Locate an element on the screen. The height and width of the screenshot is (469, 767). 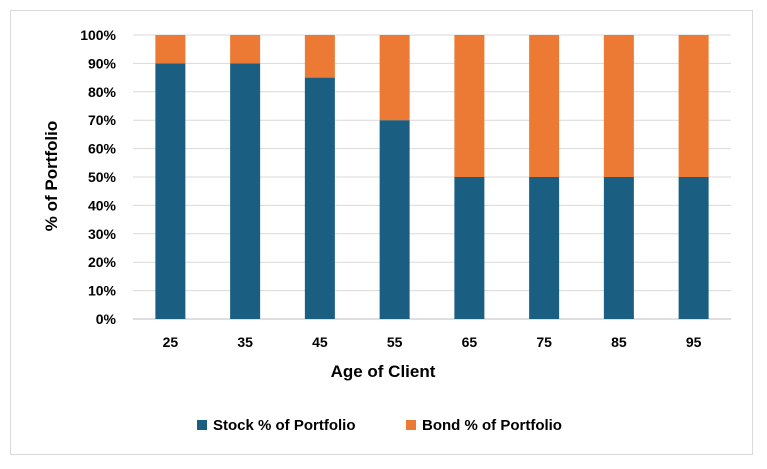
y-tick-label: 0% is located at coordinates (106, 319).